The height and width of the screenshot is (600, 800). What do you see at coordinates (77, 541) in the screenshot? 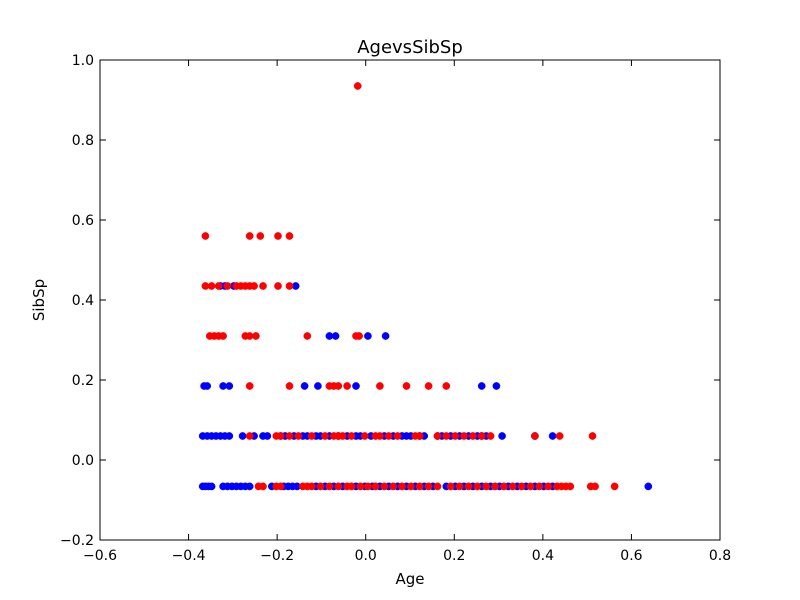
I see `y-tick-label: −0.2` at bounding box center [77, 541].